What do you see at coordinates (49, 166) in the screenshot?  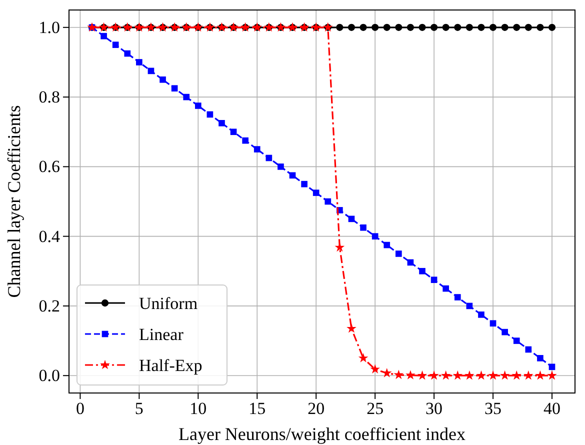 I see `y-tick-label: 0.6` at bounding box center [49, 166].